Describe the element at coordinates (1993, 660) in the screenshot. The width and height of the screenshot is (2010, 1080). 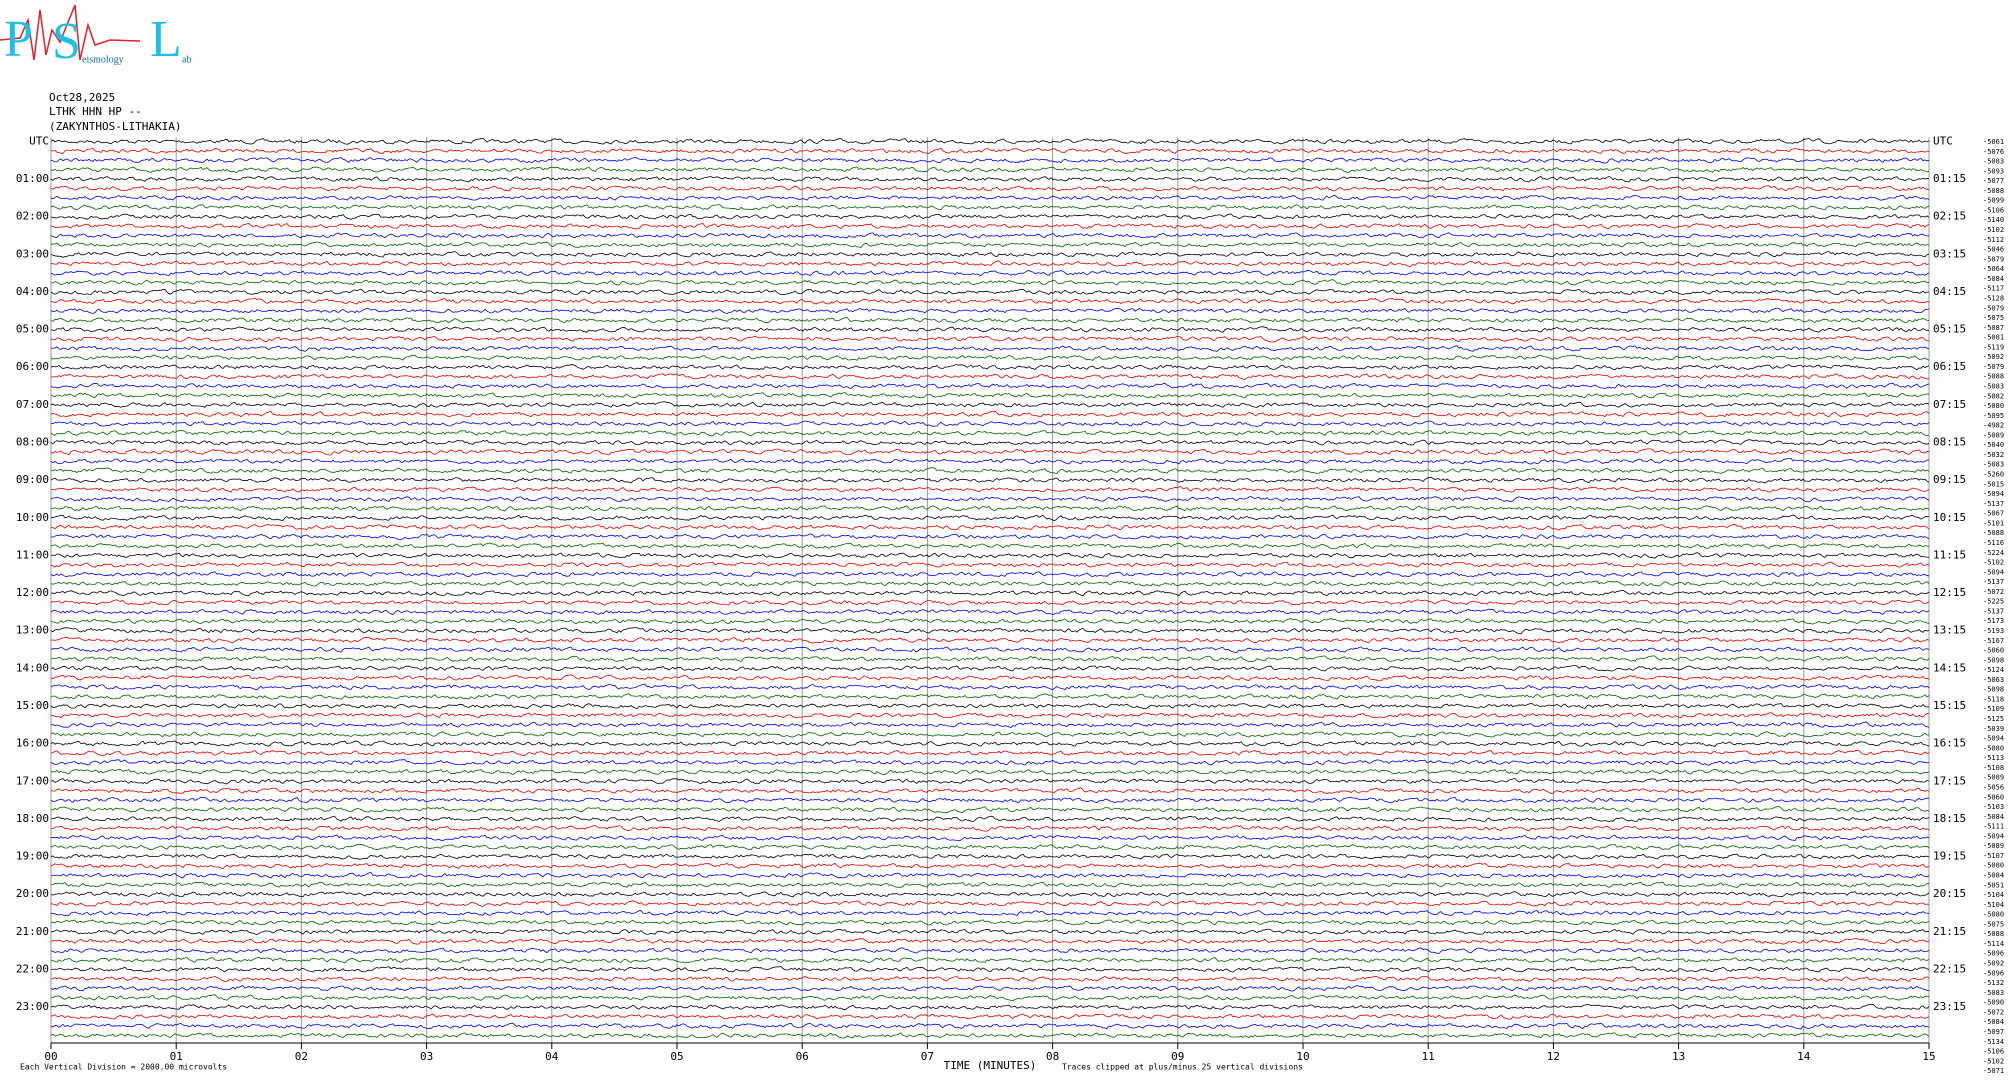
I see `trace-offset-label: -5098` at that location.